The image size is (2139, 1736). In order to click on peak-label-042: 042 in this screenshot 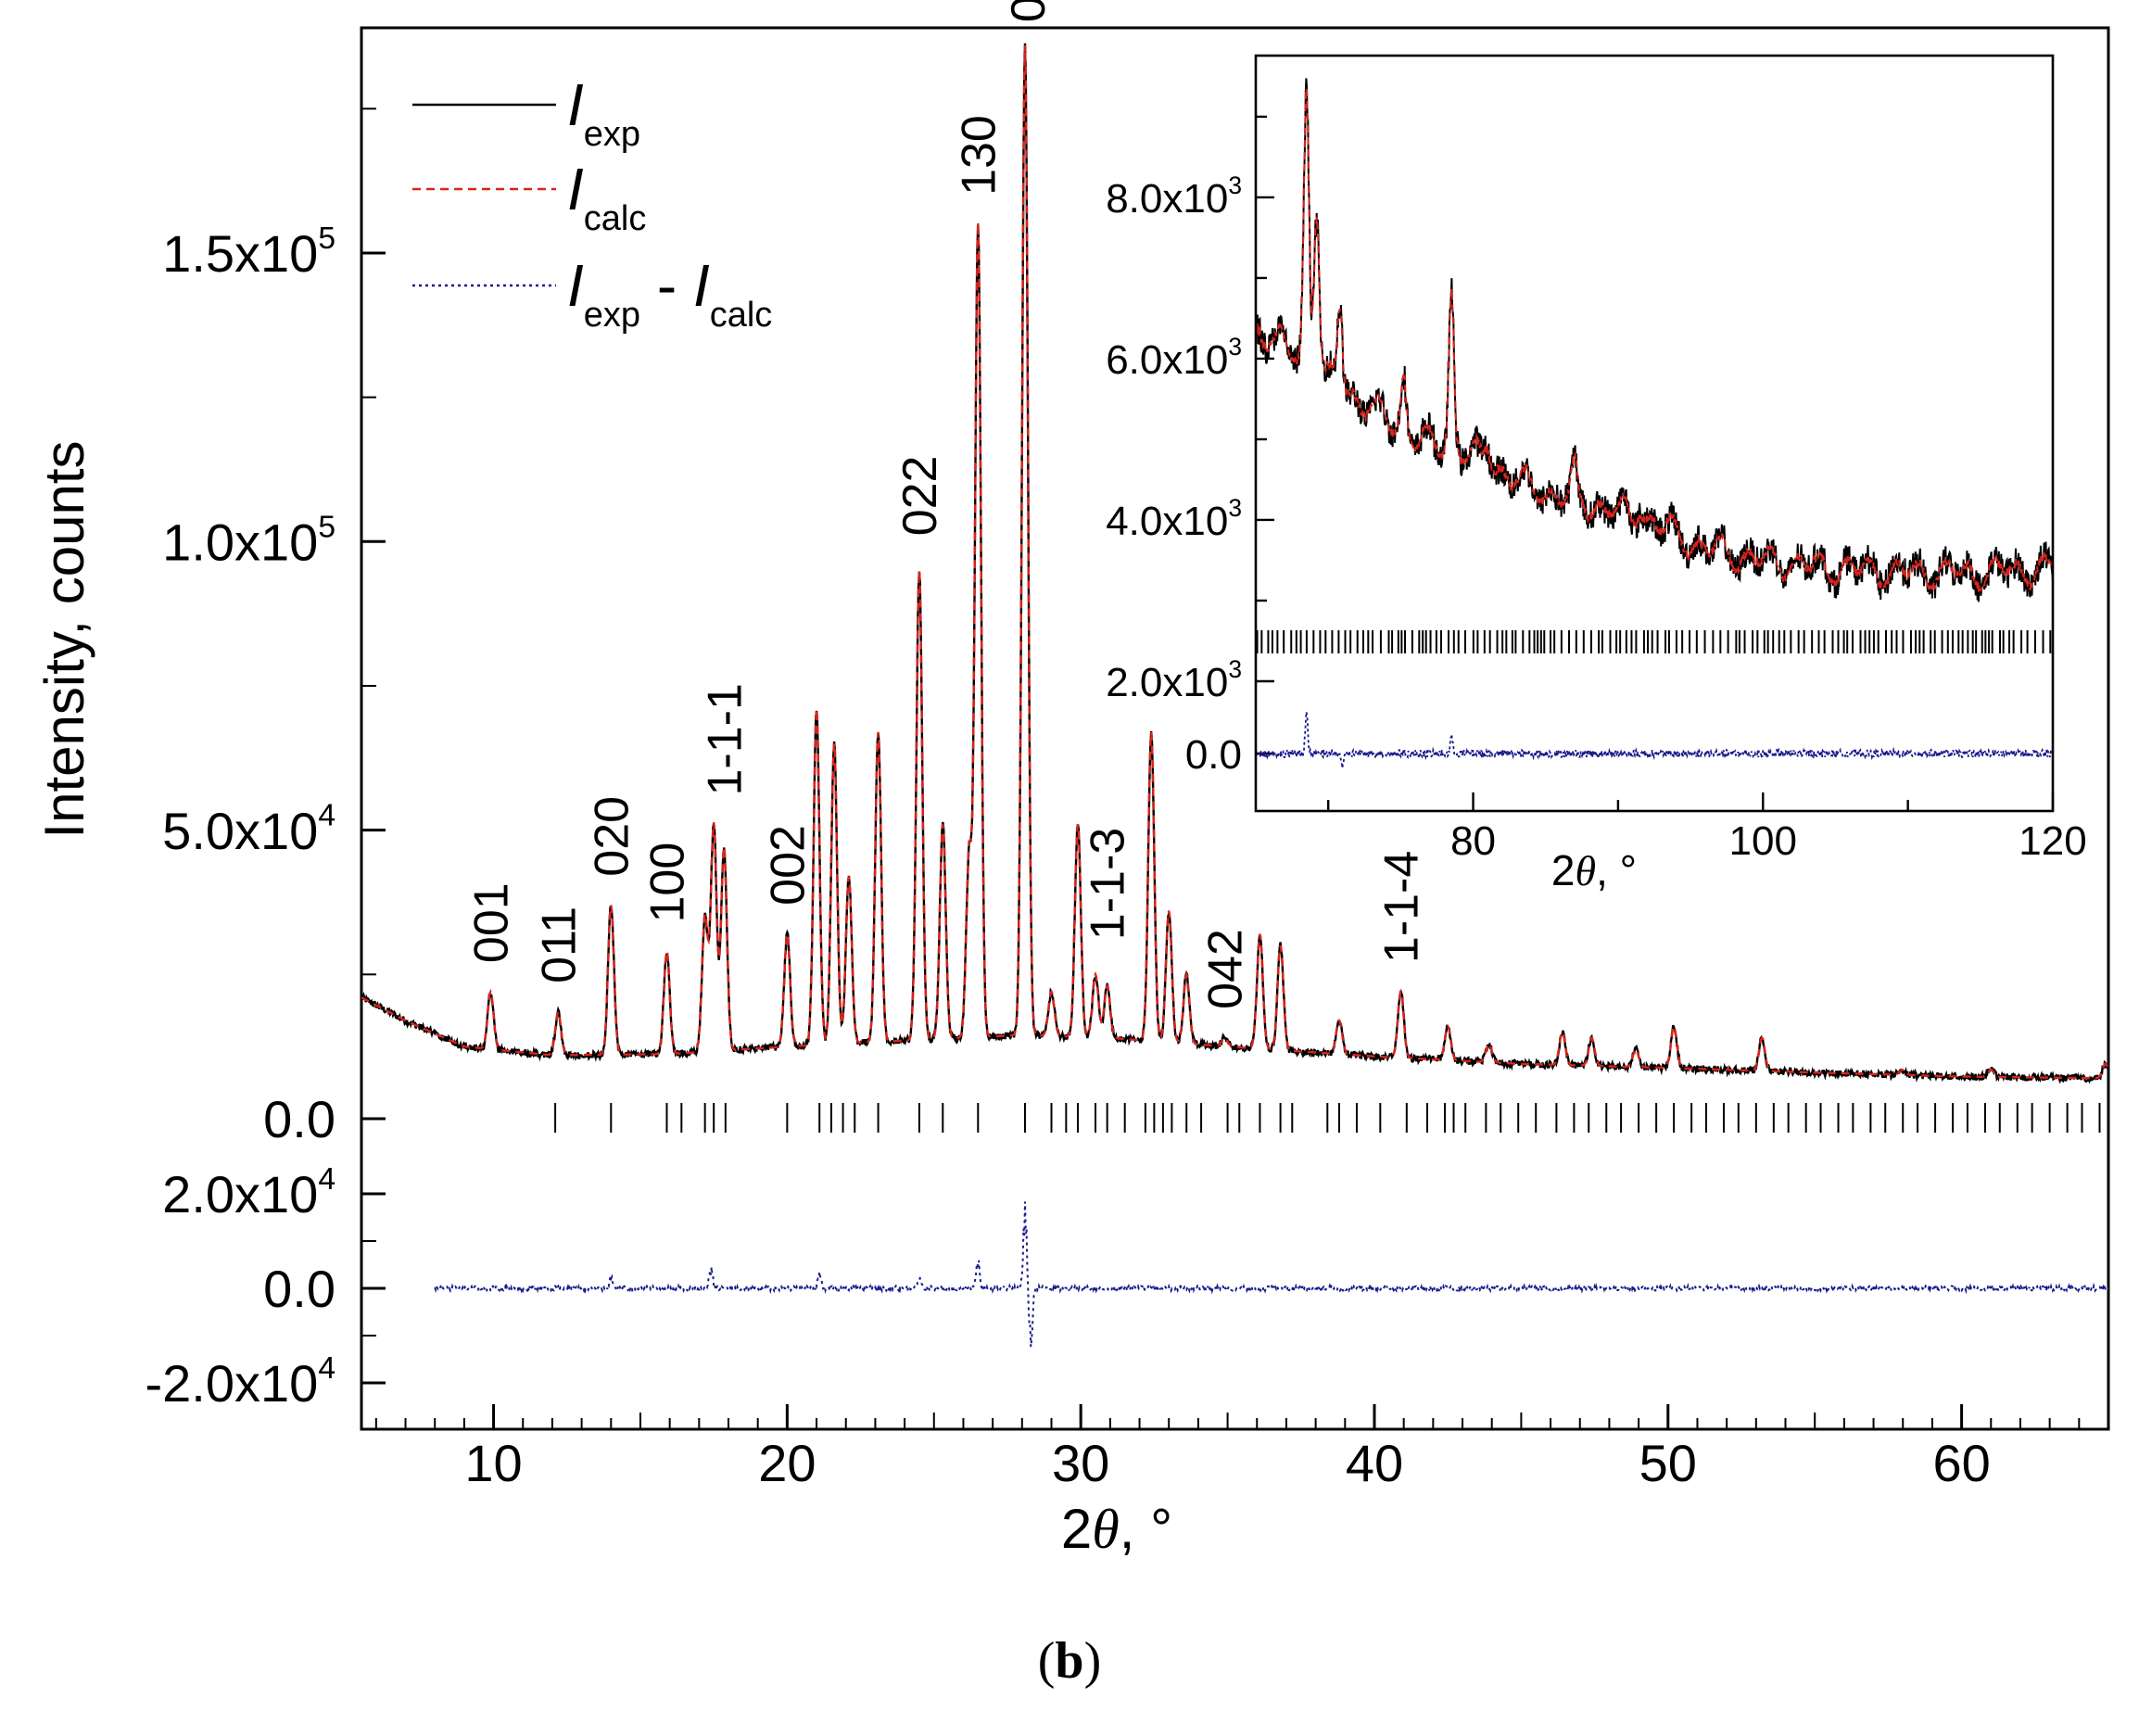, I will do `click(1225, 969)`.